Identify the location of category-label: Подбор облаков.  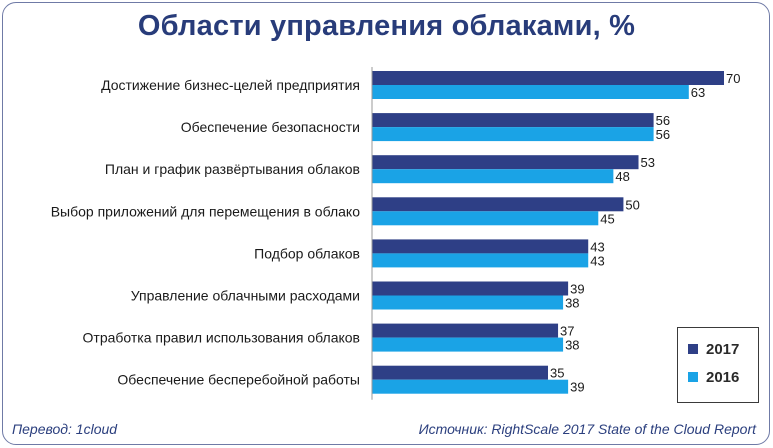
(307, 253).